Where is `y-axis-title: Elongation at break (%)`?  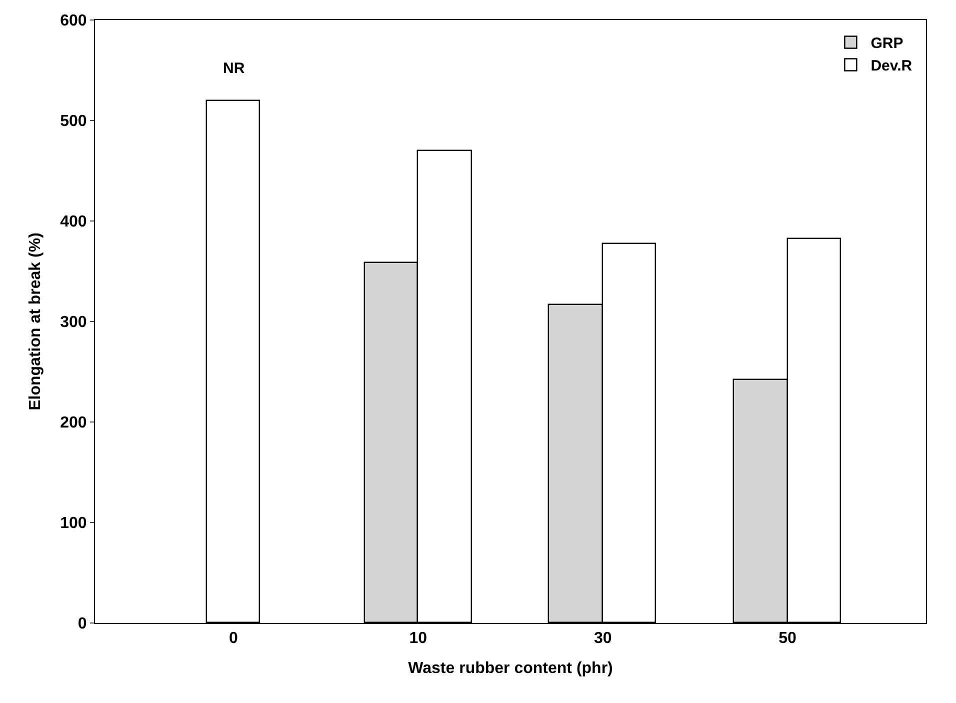 y-axis-title: Elongation at break (%) is located at coordinates (35, 321).